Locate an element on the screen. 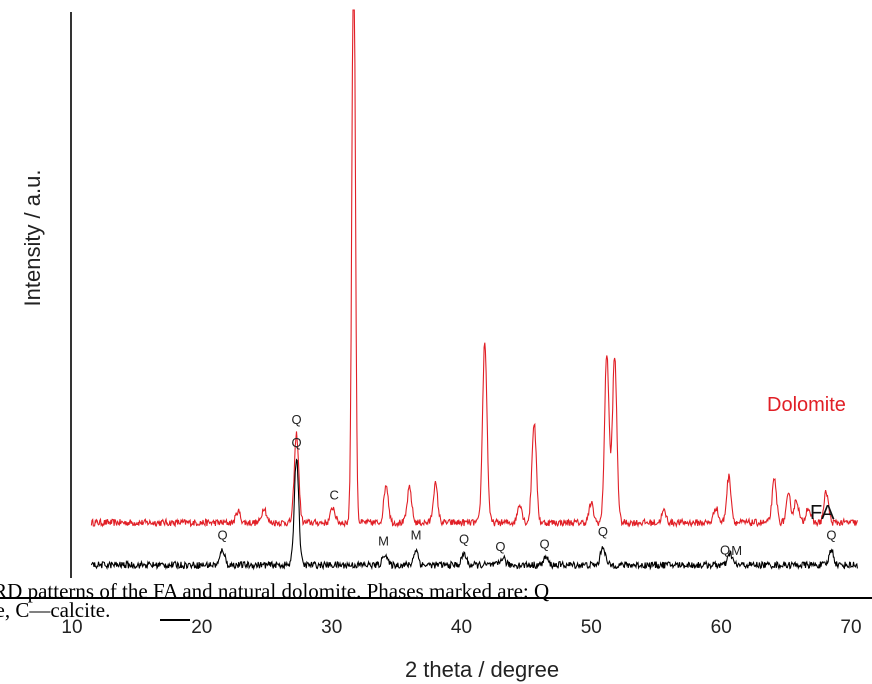 Image resolution: width=872 pixels, height=684 pixels. peak-label-2: Q is located at coordinates (222, 535).